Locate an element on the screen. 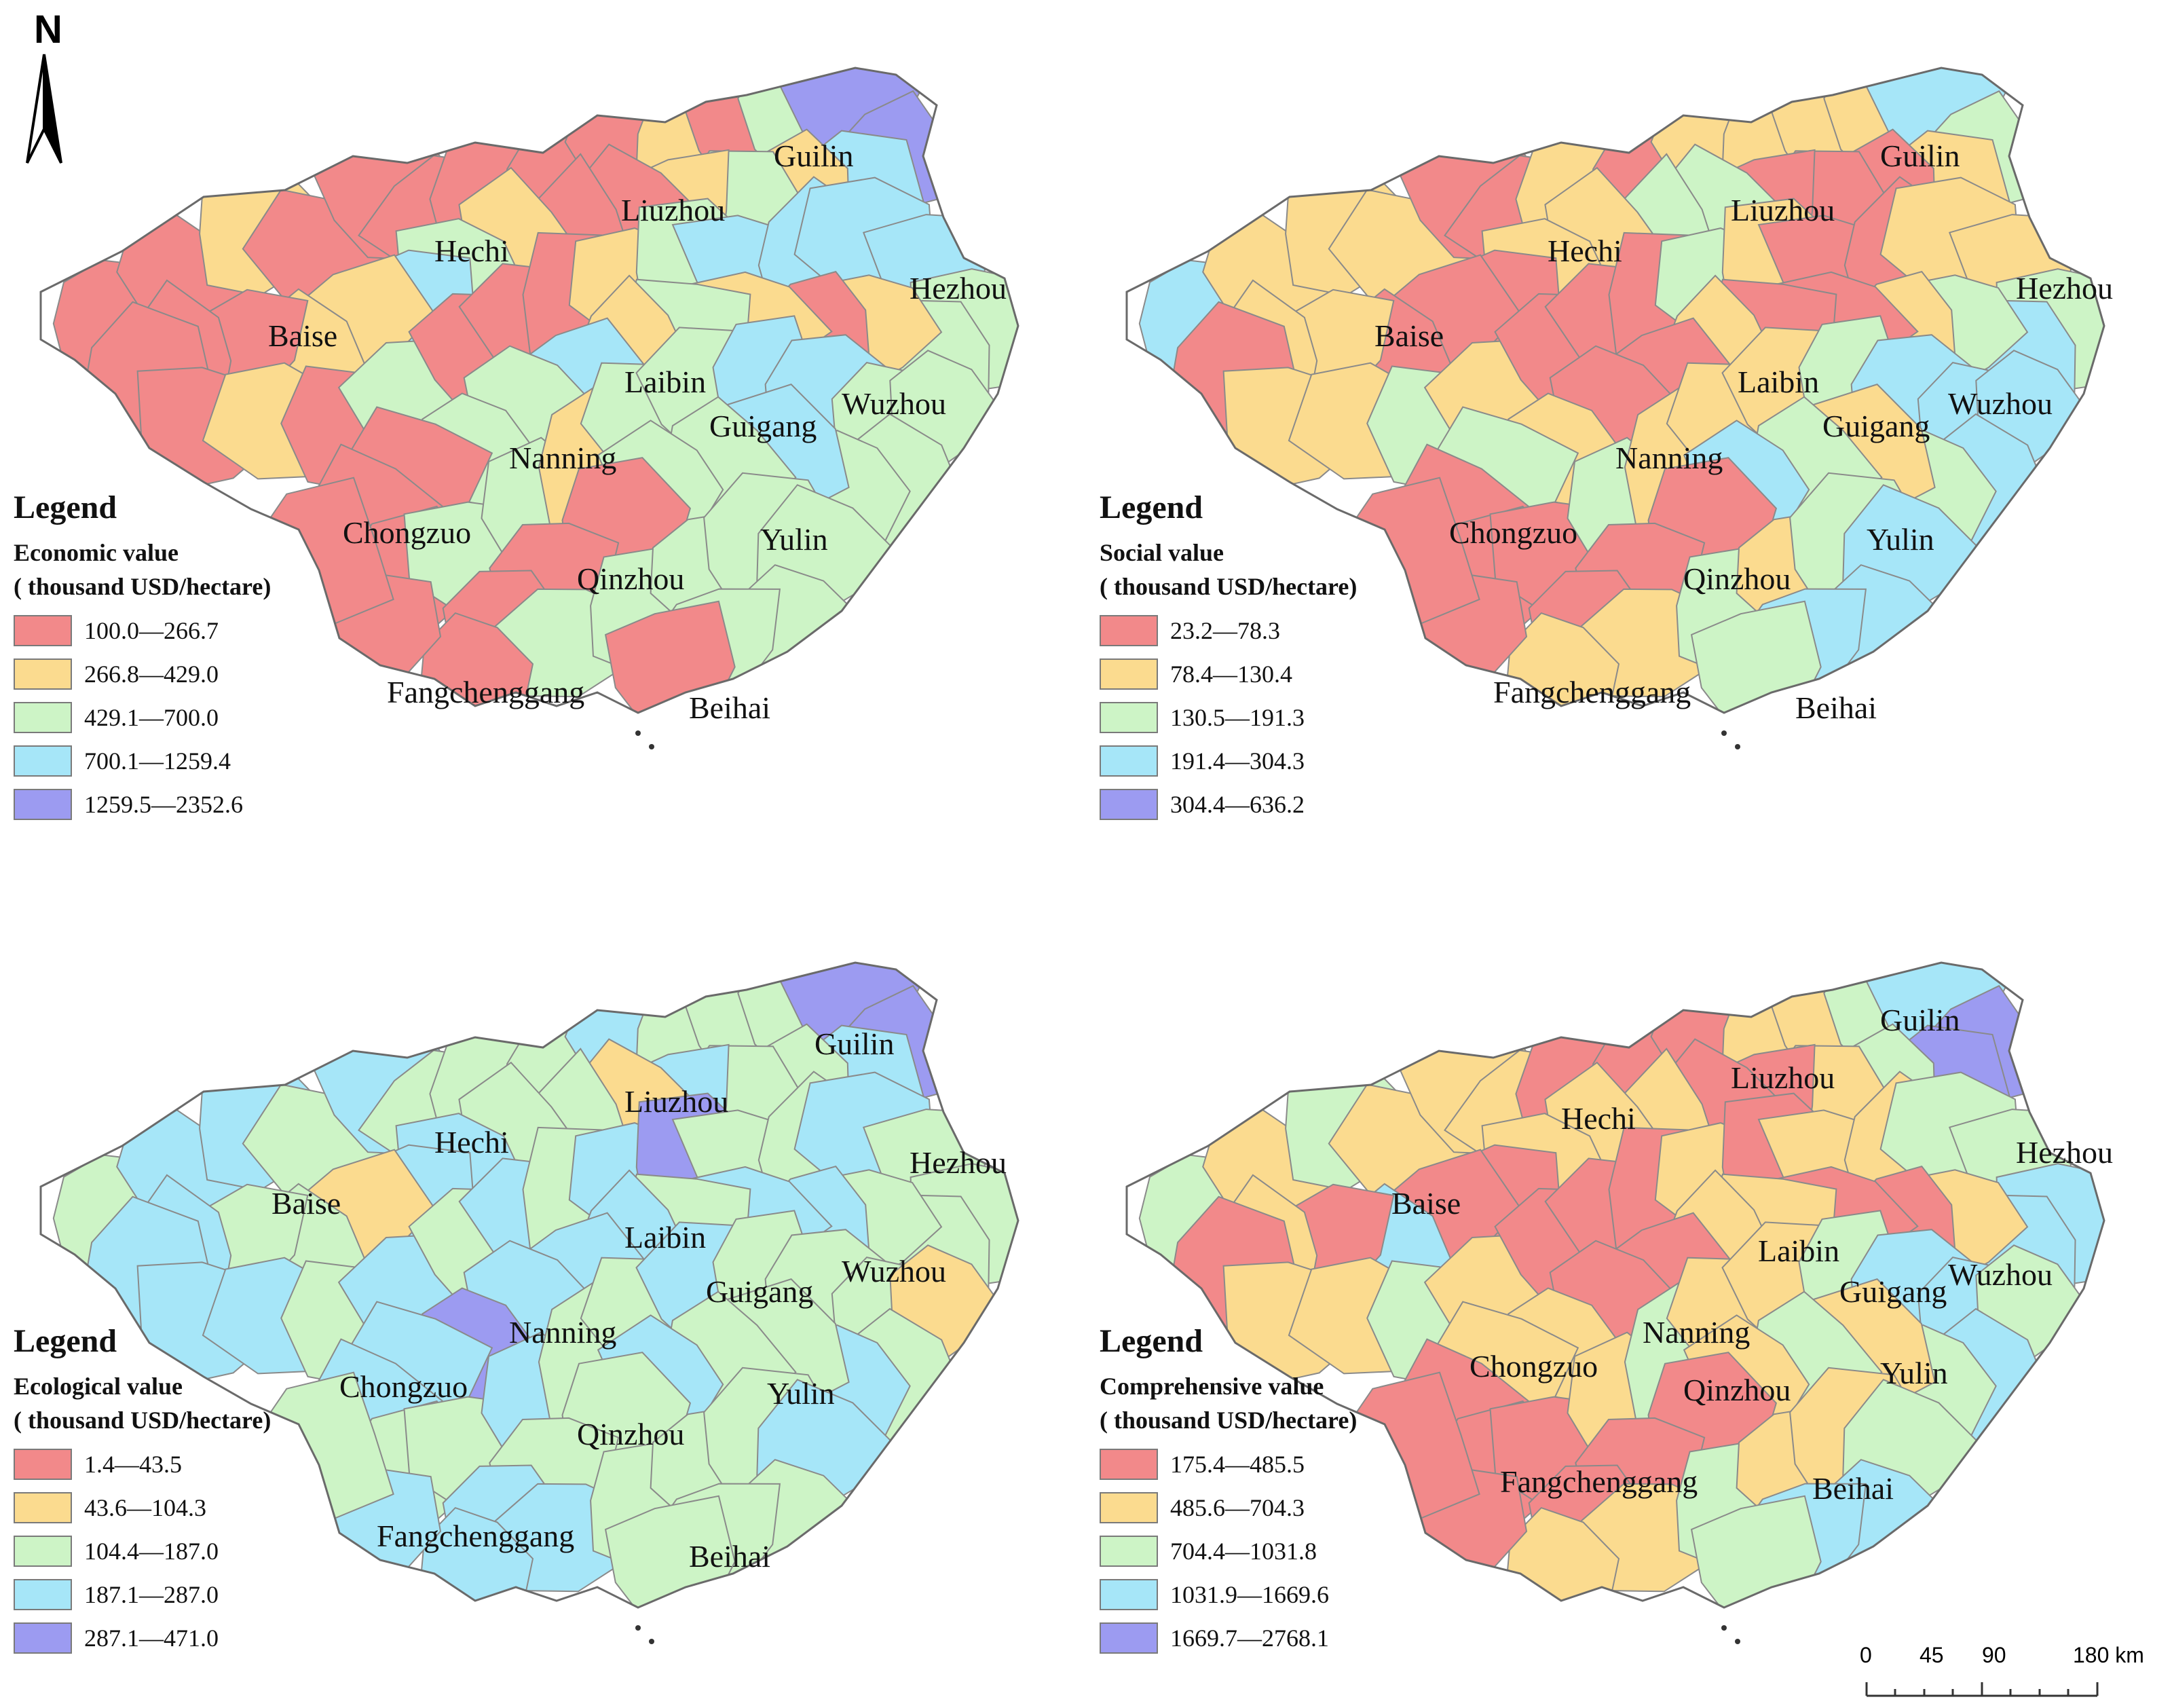 The width and height of the screenshot is (2172, 1708). legend-class-row: 704.4—1031.8 is located at coordinates (1228, 1551).